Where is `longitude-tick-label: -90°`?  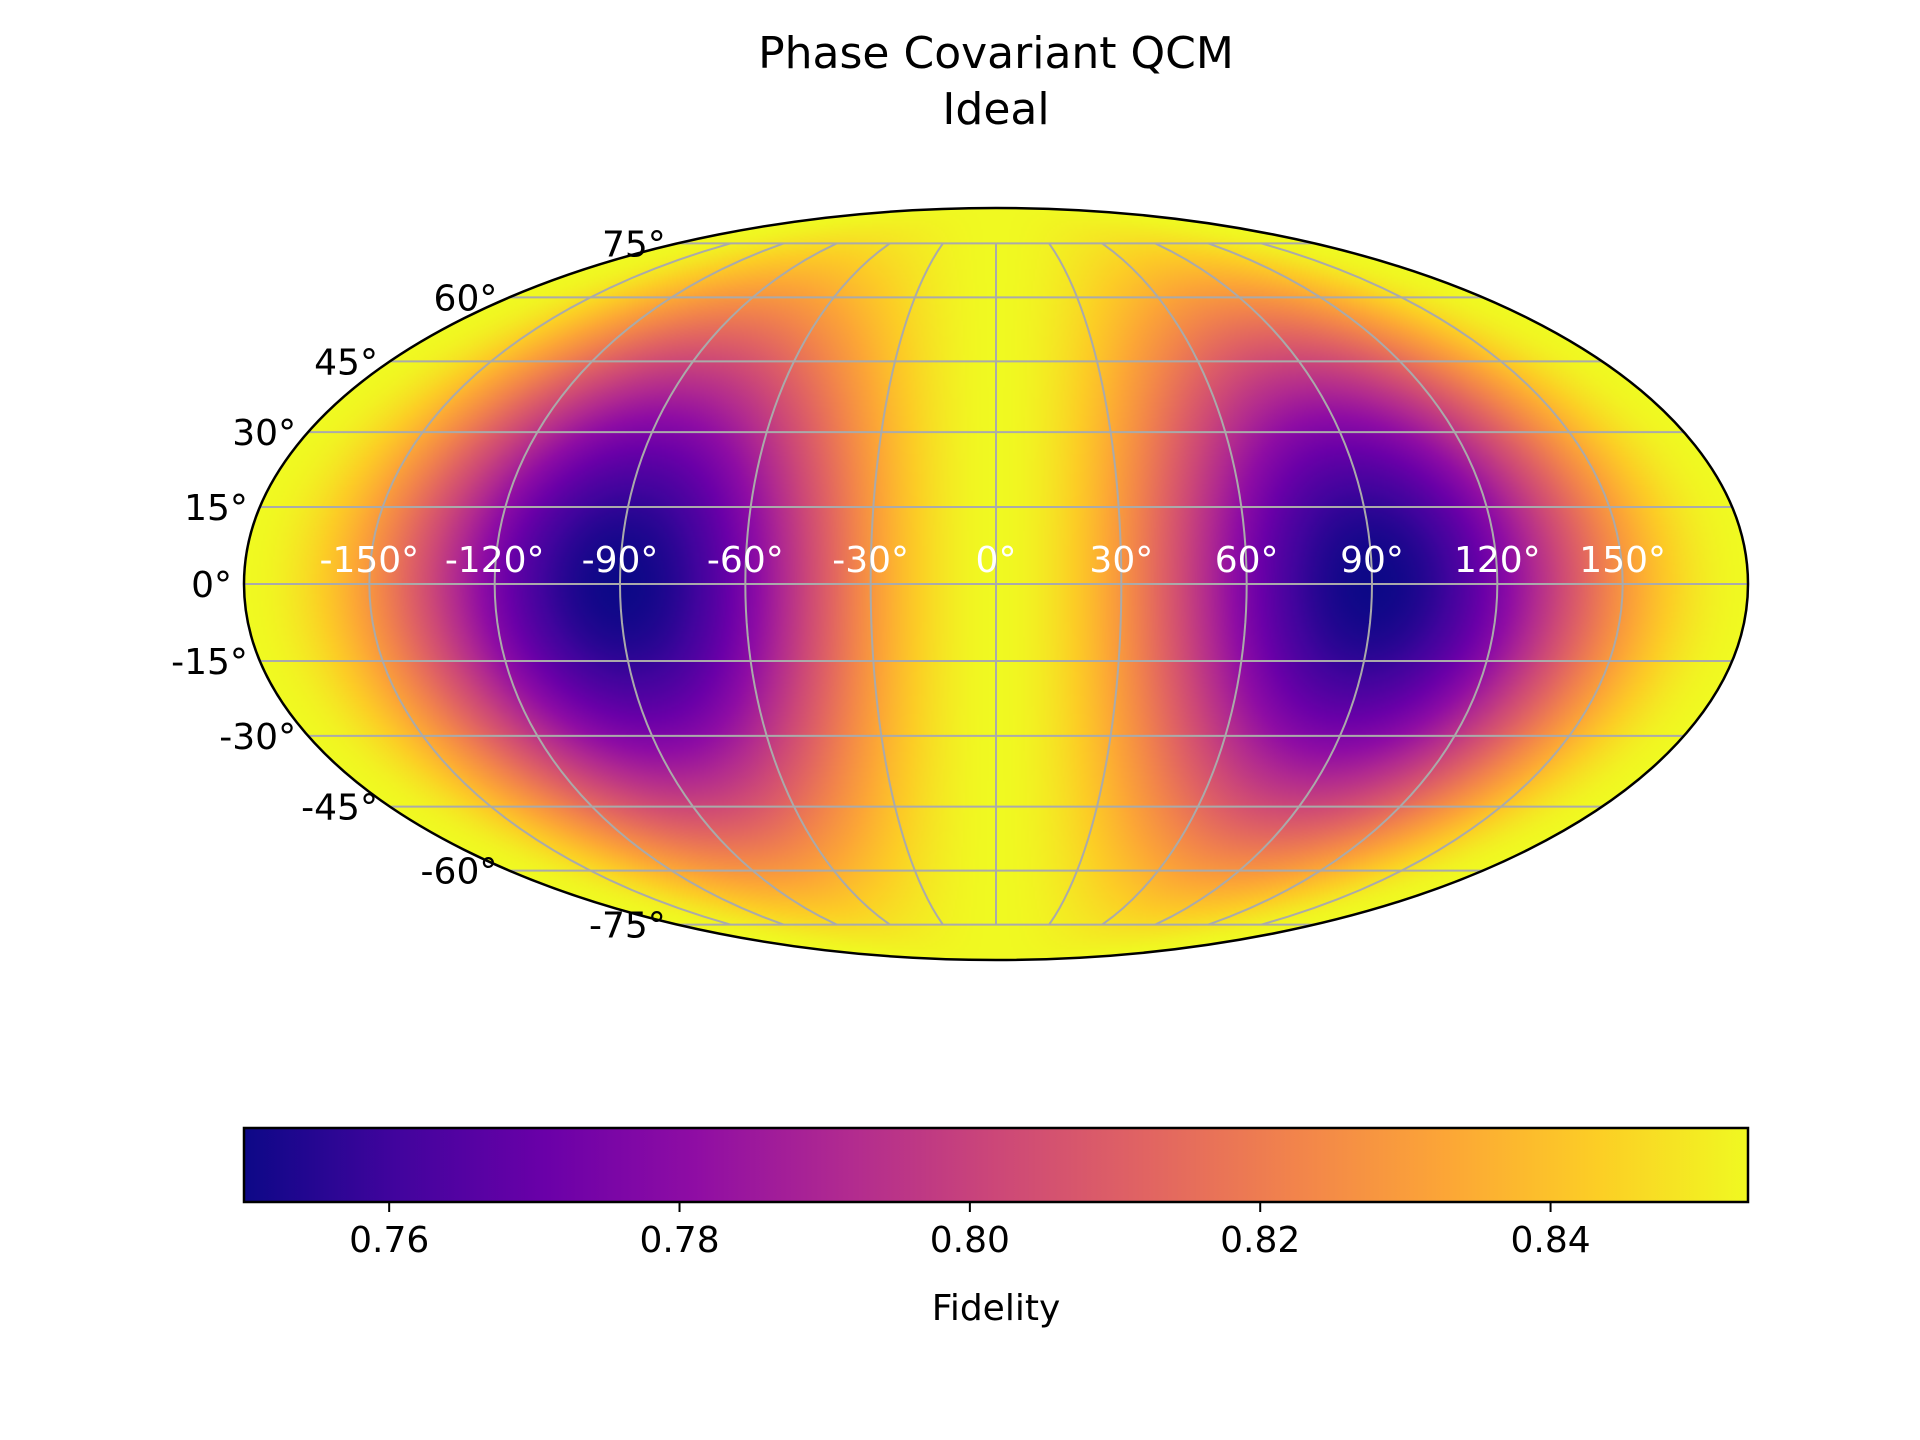
longitude-tick-label: -90° is located at coordinates (620, 560).